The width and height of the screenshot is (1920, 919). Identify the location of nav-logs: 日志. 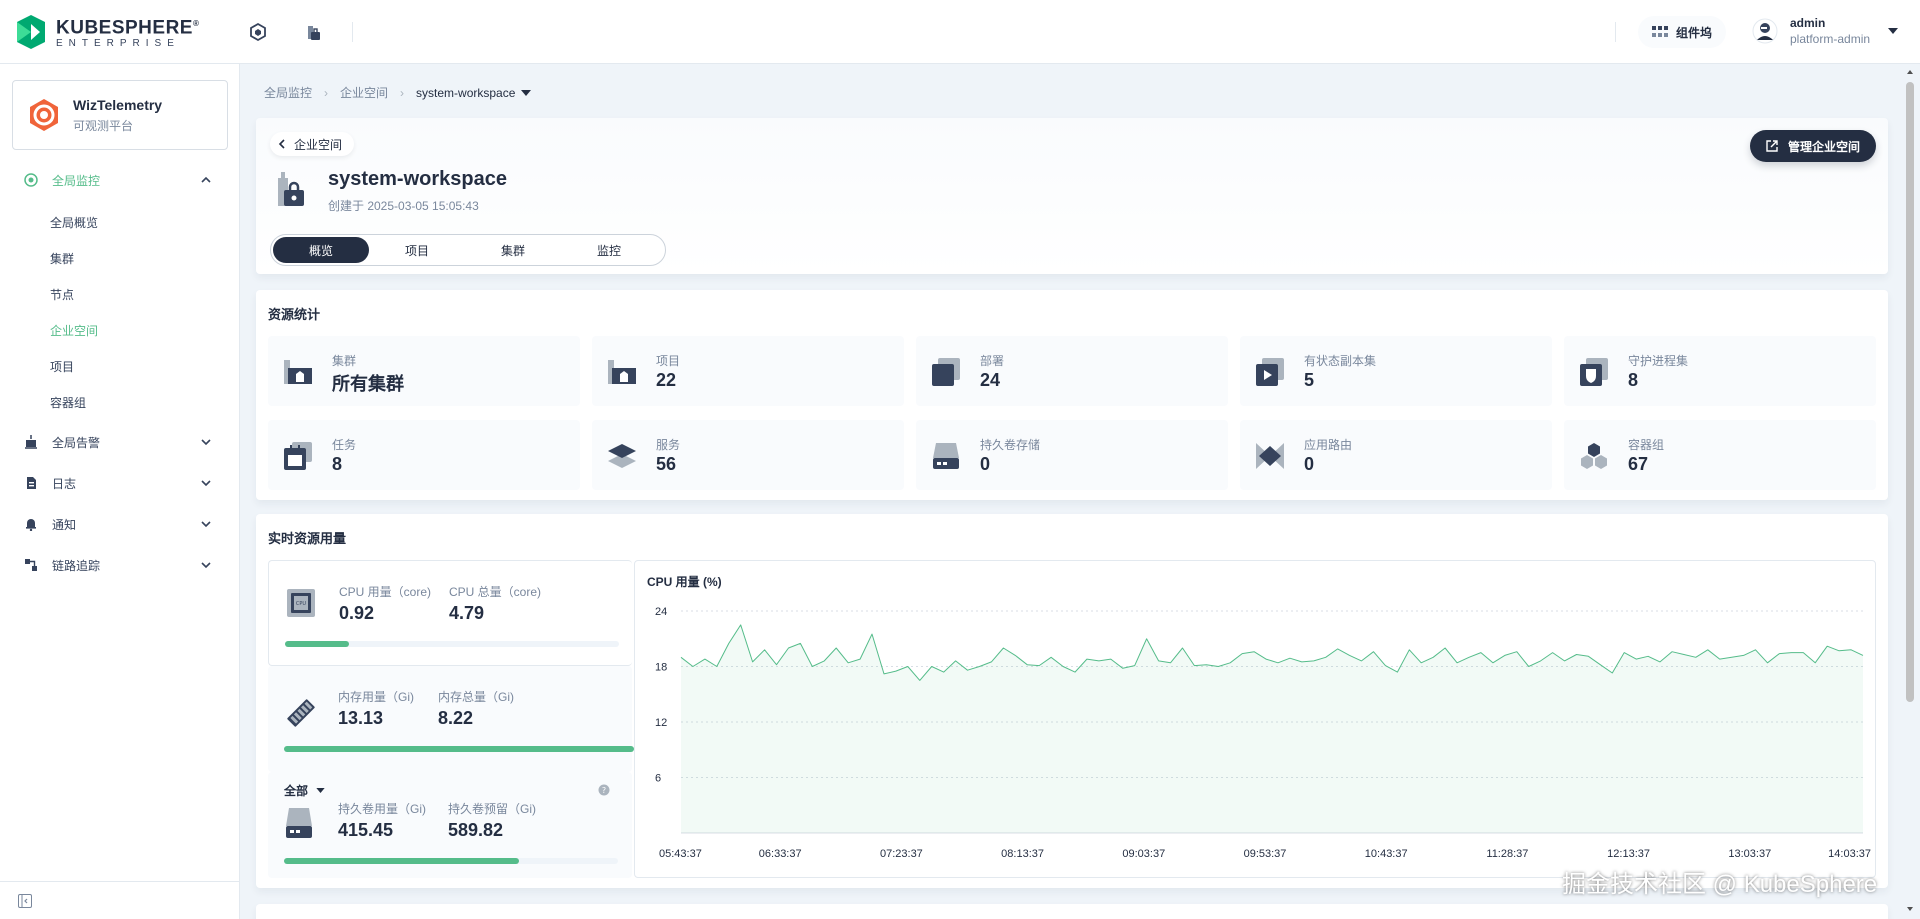
(120, 483).